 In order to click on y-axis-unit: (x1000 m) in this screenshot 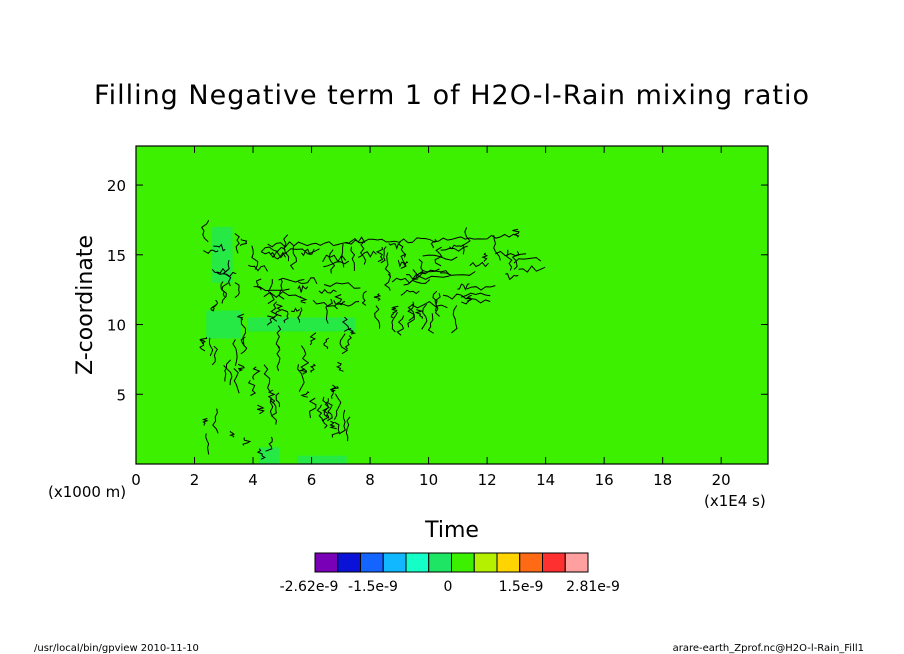, I will do `click(87, 492)`.